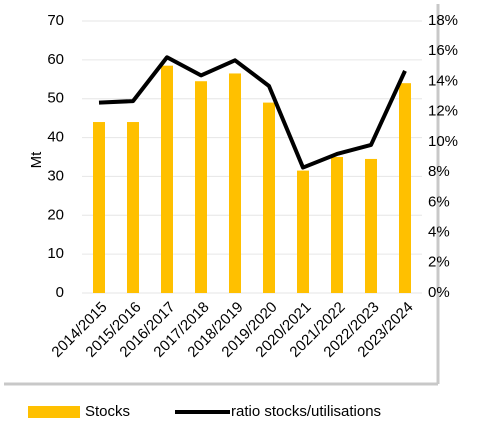 The height and width of the screenshot is (427, 477). Describe the element at coordinates (439, 292) in the screenshot. I see `y2-tick-label: 0%` at that location.